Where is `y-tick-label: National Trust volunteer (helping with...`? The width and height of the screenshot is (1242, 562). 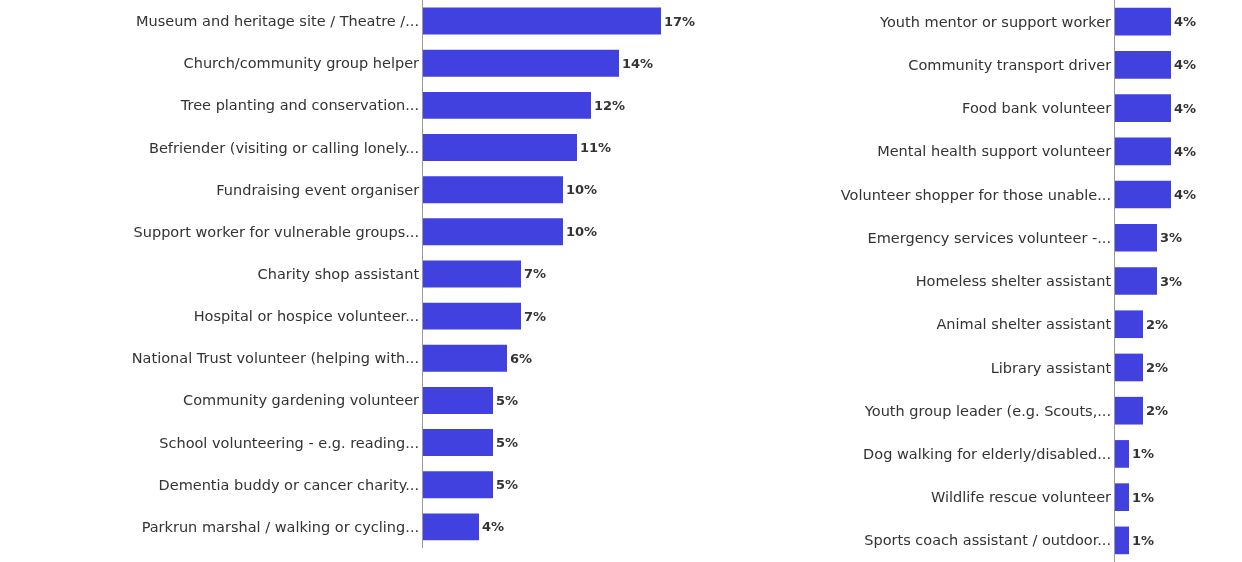 y-tick-label: National Trust volunteer (helping with... is located at coordinates (275, 358).